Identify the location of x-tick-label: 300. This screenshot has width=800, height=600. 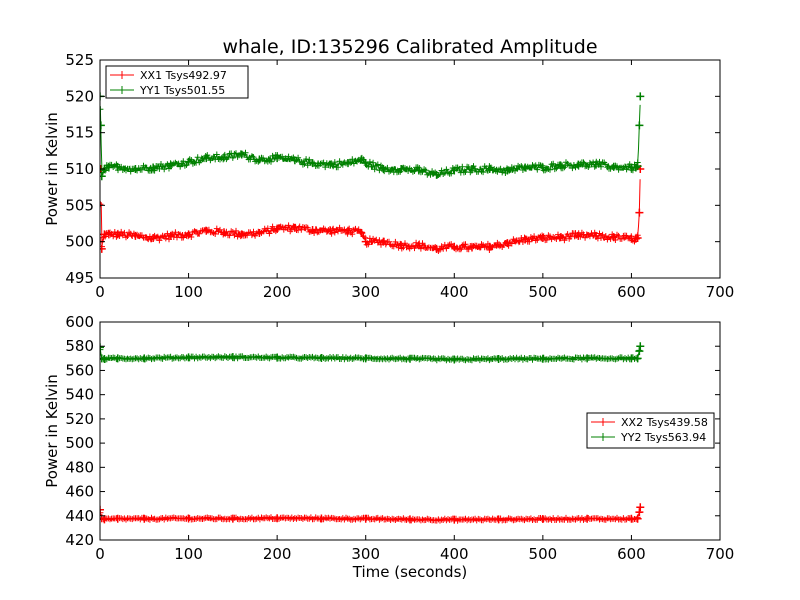
(365, 554).